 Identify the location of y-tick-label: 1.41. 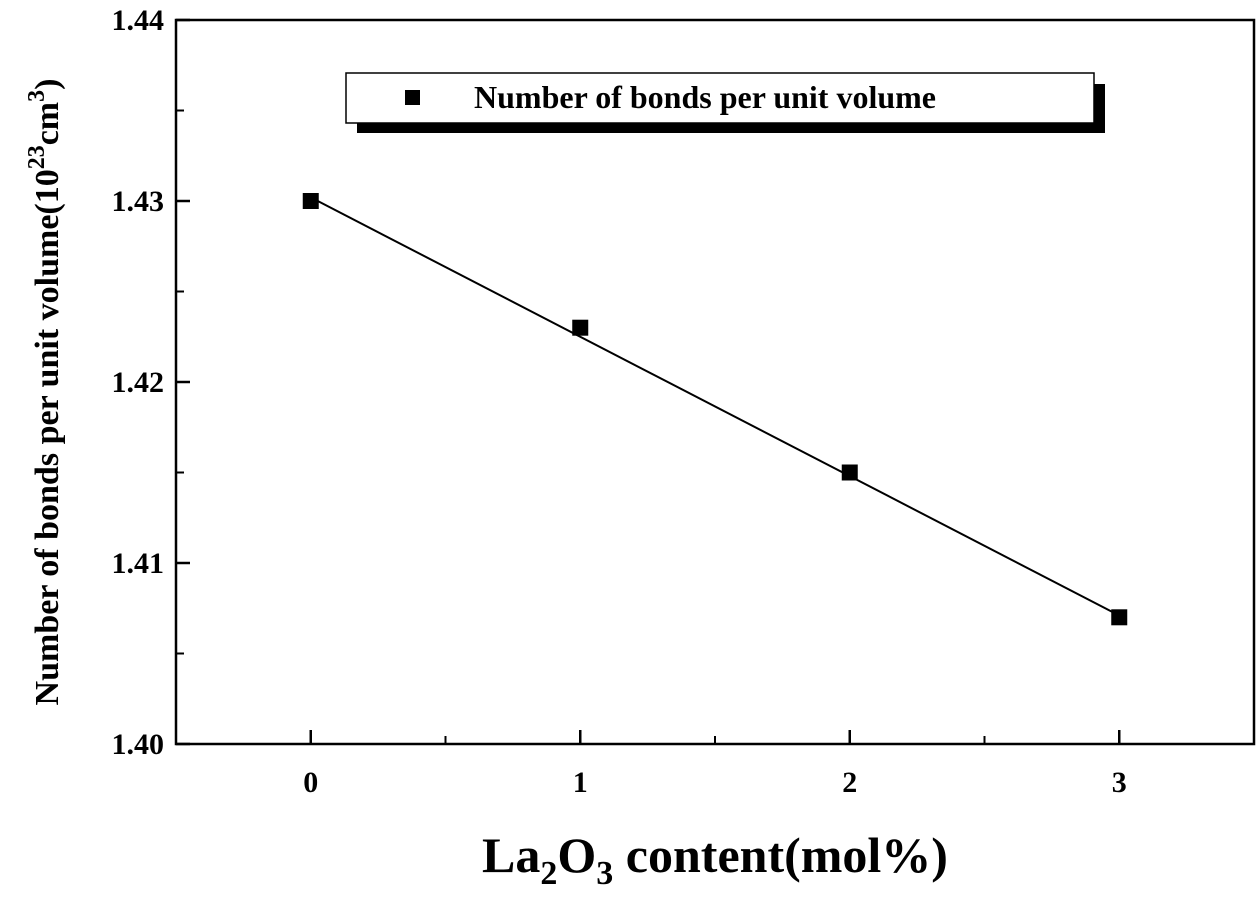
(138, 563).